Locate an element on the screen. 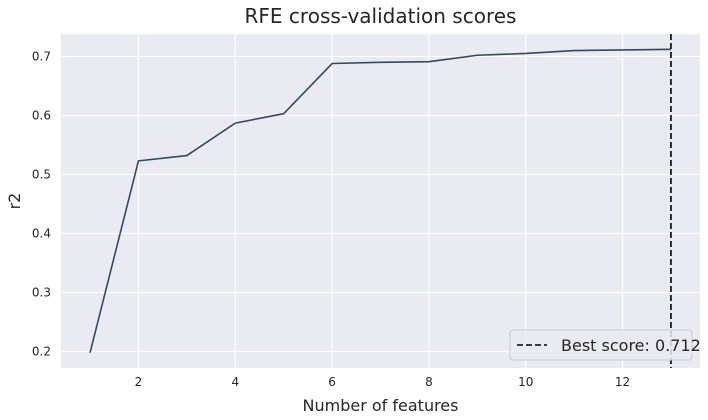 This screenshot has height=420, width=708. x-tick-label: 2 is located at coordinates (139, 382).